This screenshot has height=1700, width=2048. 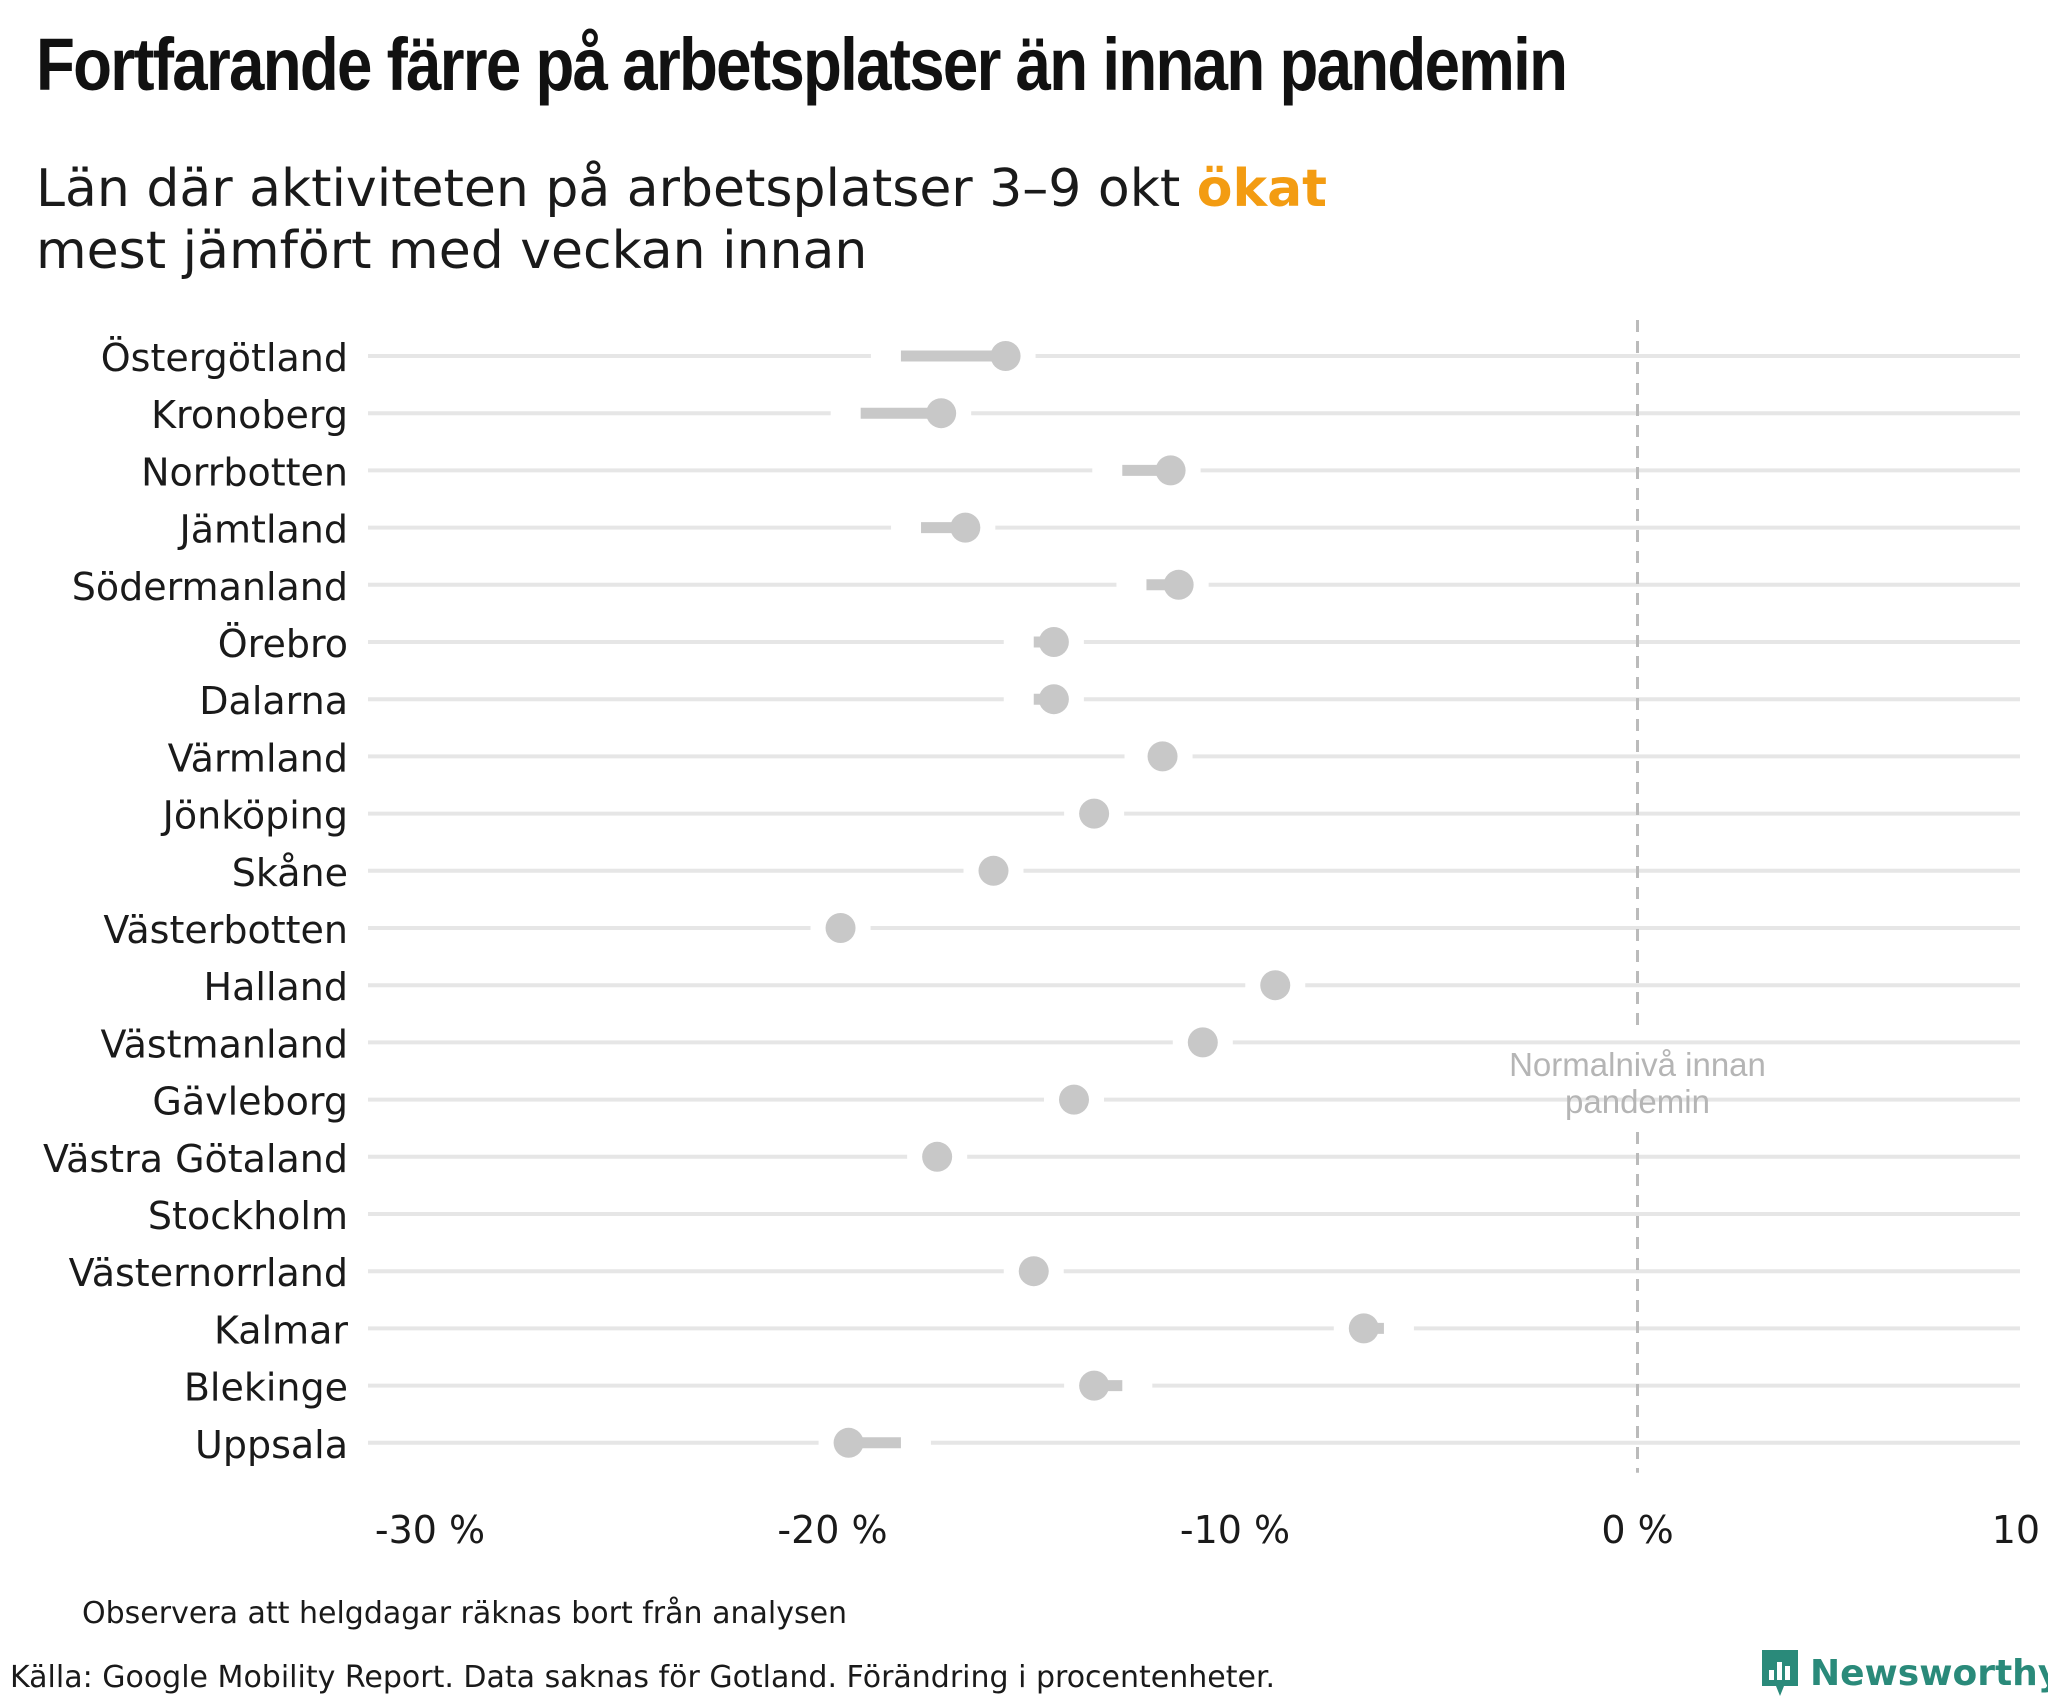 I want to click on category-label: Östergötland, so click(x=224, y=358).